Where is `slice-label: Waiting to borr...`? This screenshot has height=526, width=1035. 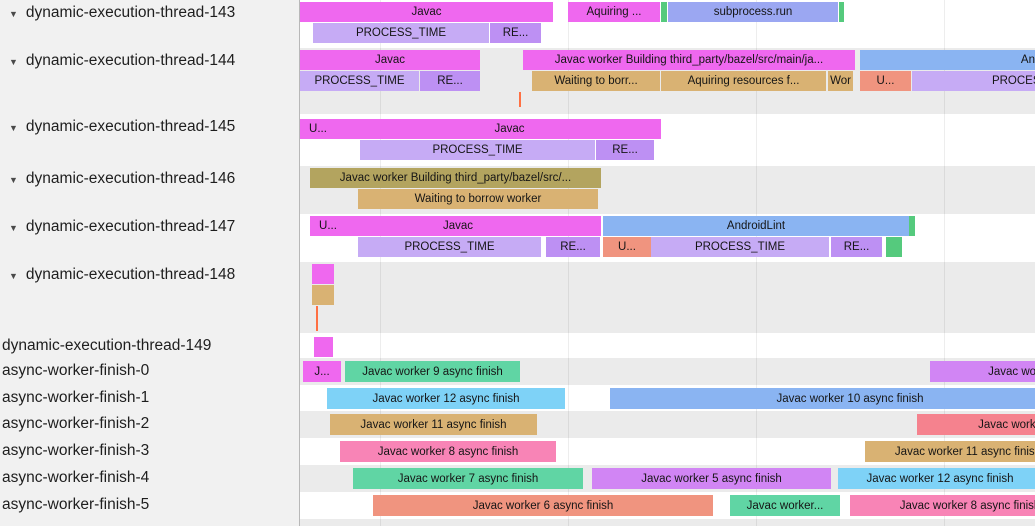
slice-label: Waiting to borr... is located at coordinates (596, 81).